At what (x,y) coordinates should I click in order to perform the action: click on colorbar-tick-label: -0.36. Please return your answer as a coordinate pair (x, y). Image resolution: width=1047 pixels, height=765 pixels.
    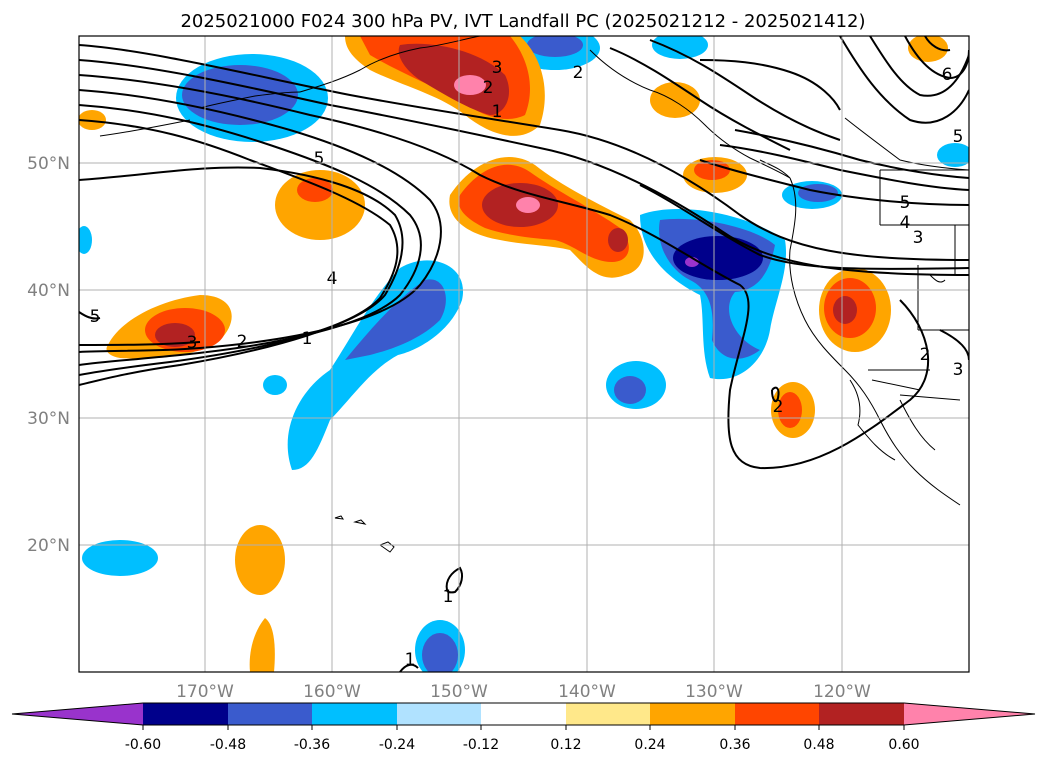
    Looking at the image, I should click on (312, 745).